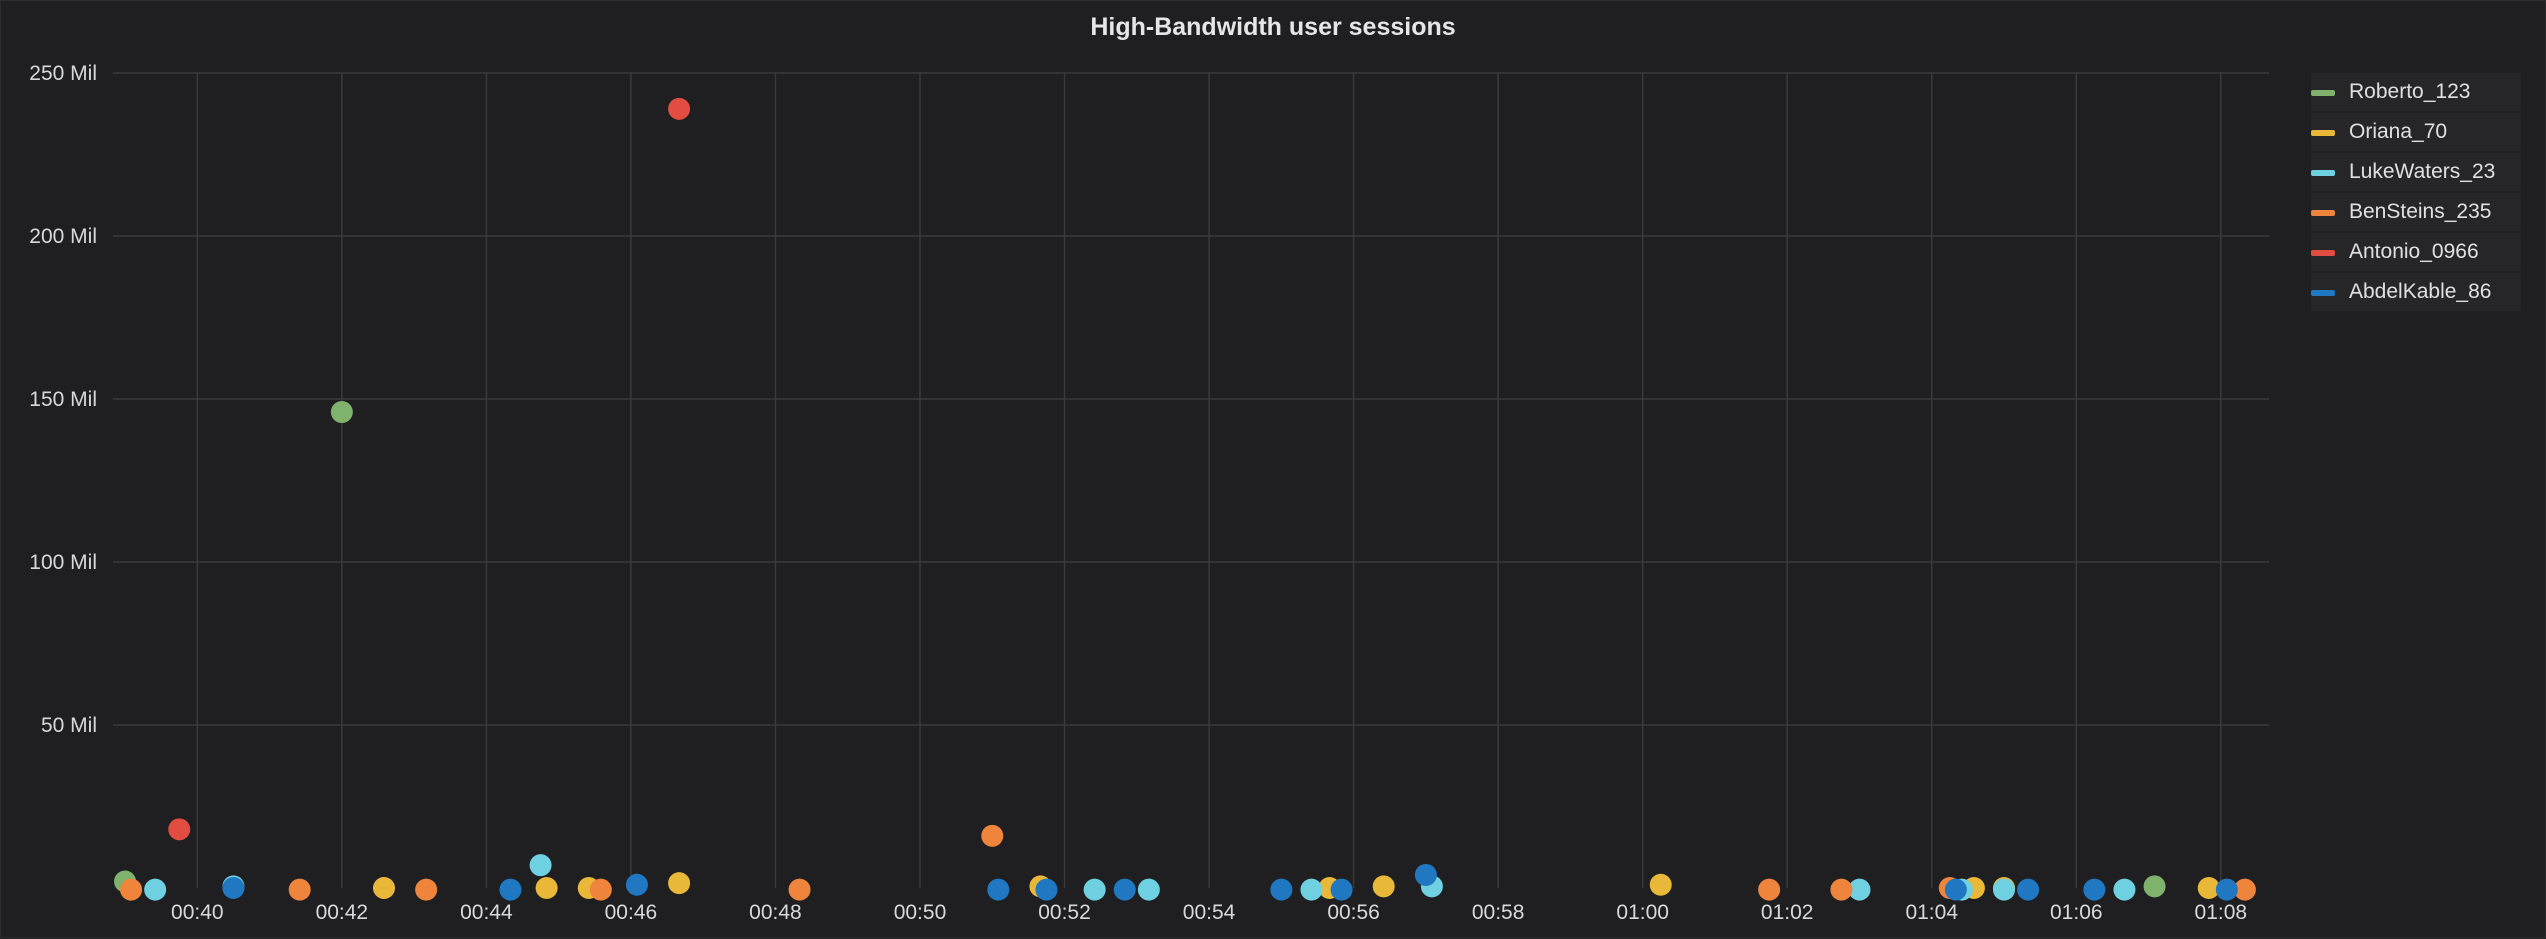  What do you see at coordinates (2420, 211) in the screenshot?
I see `legend-label: BenSteins_235` at bounding box center [2420, 211].